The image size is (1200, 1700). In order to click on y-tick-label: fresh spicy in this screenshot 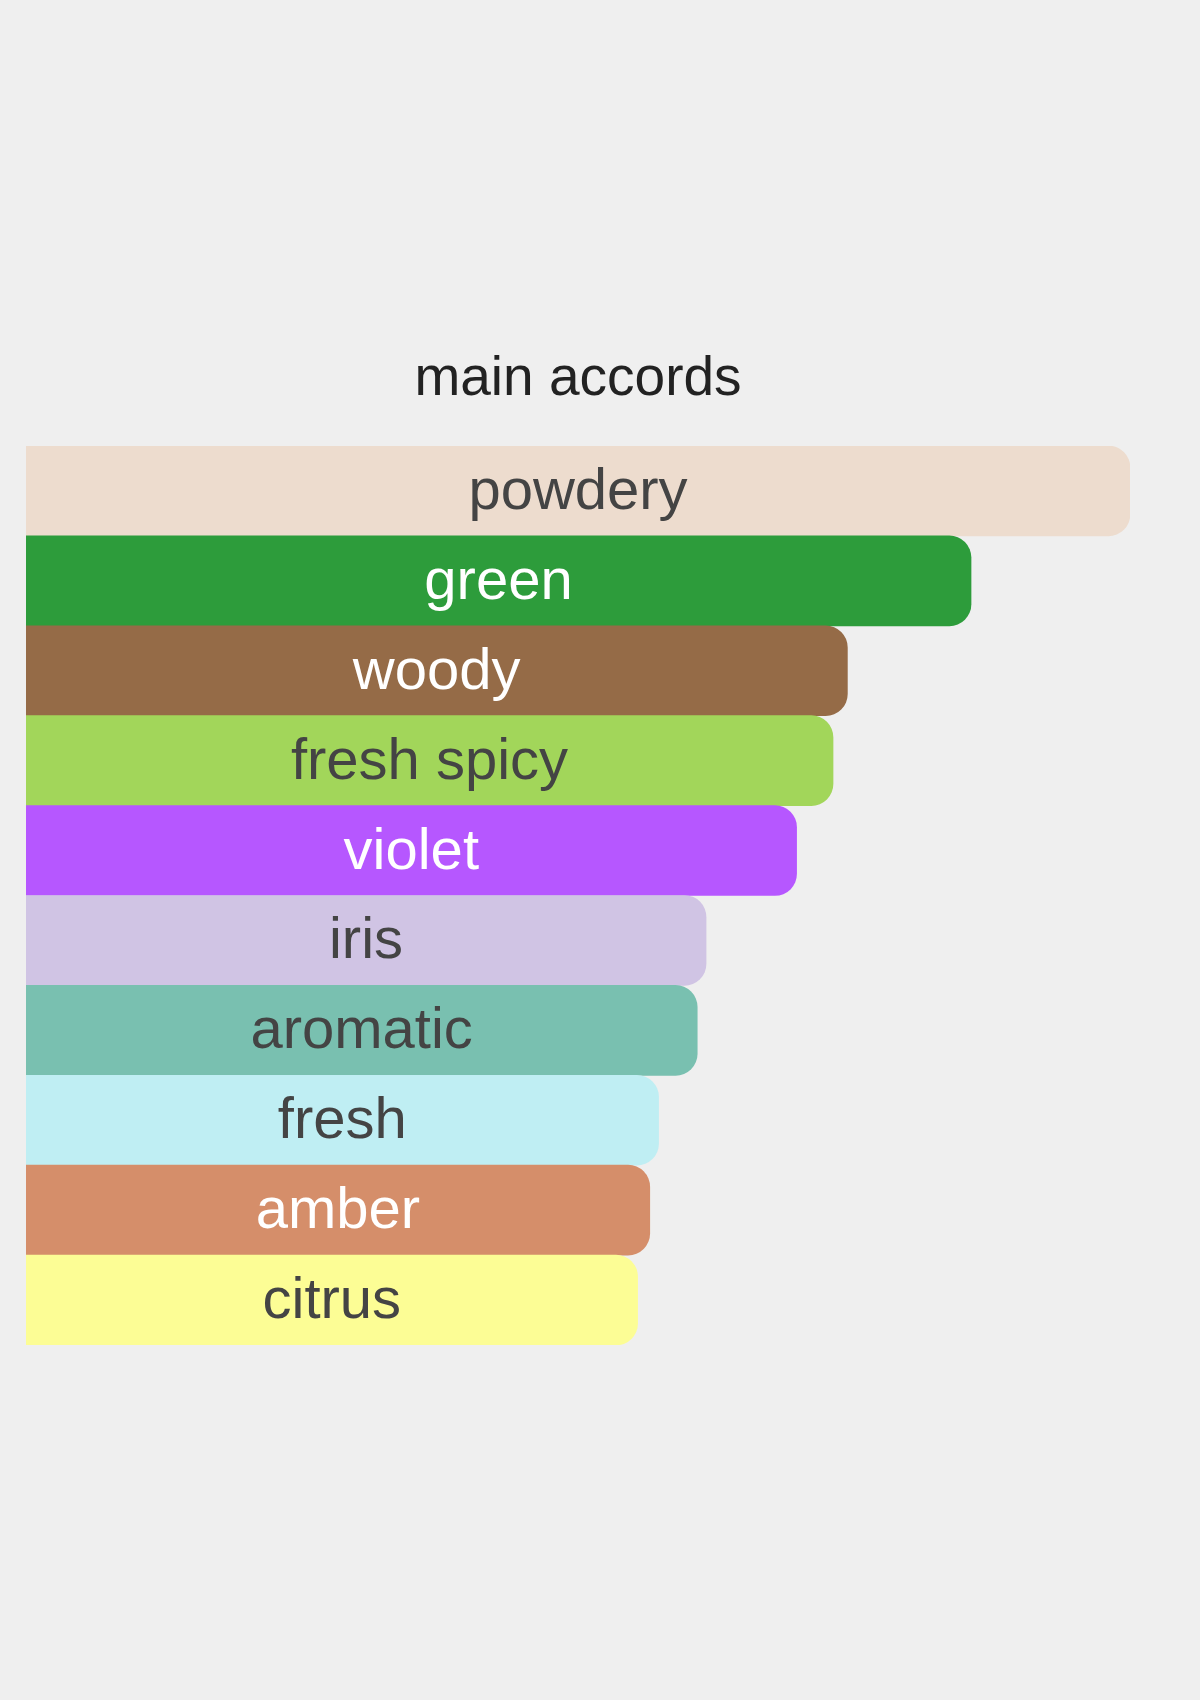, I will do `click(429, 758)`.